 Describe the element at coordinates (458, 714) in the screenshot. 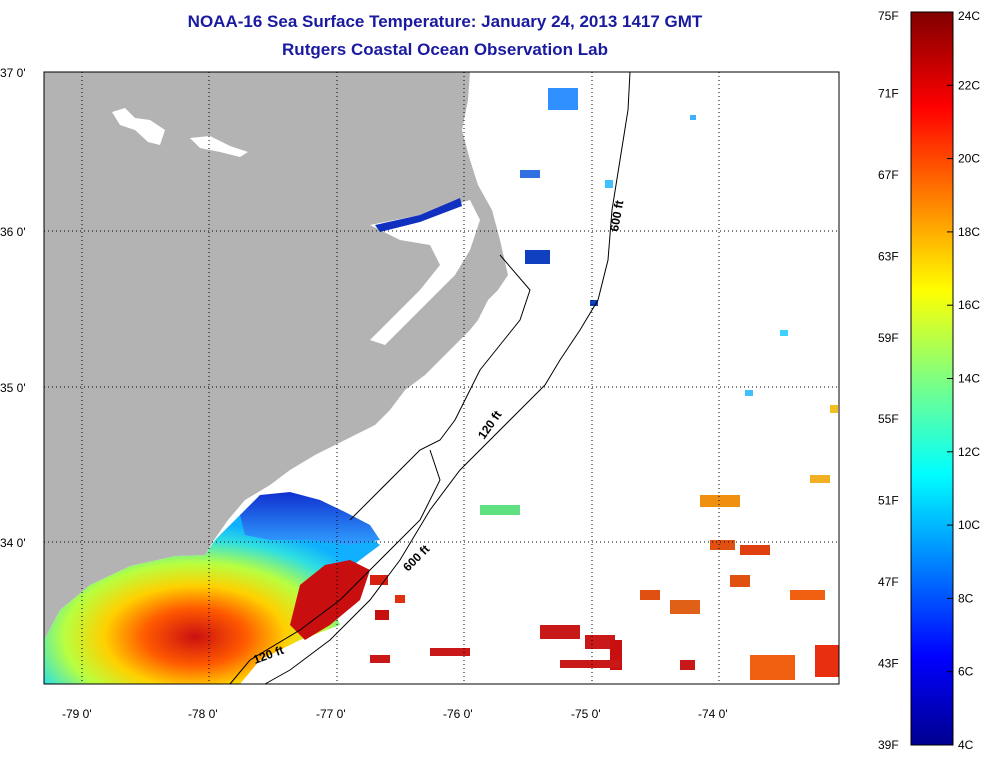

I see `lon-label-76: -76 0'` at that location.